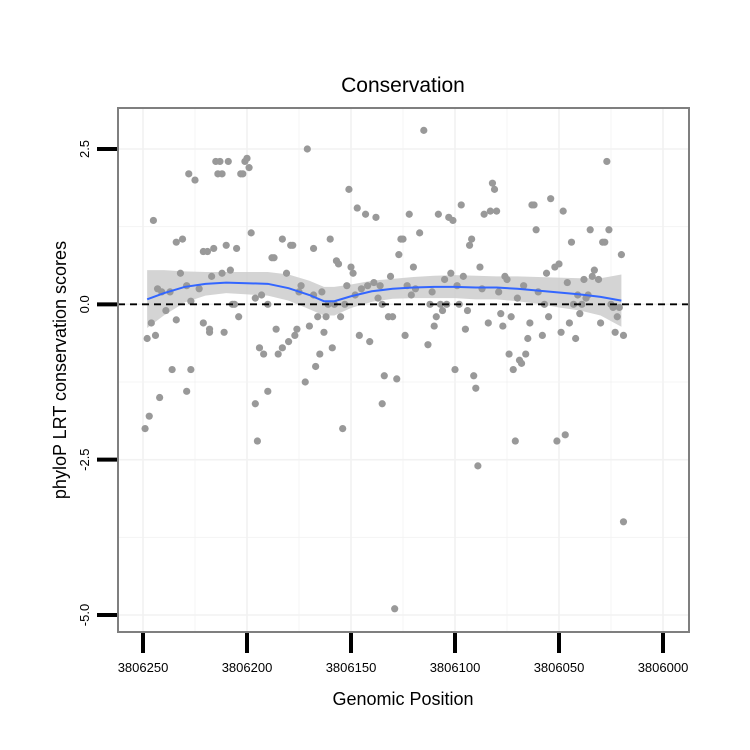 The image size is (750, 750). I want to click on smooth-line, so click(384, 292).